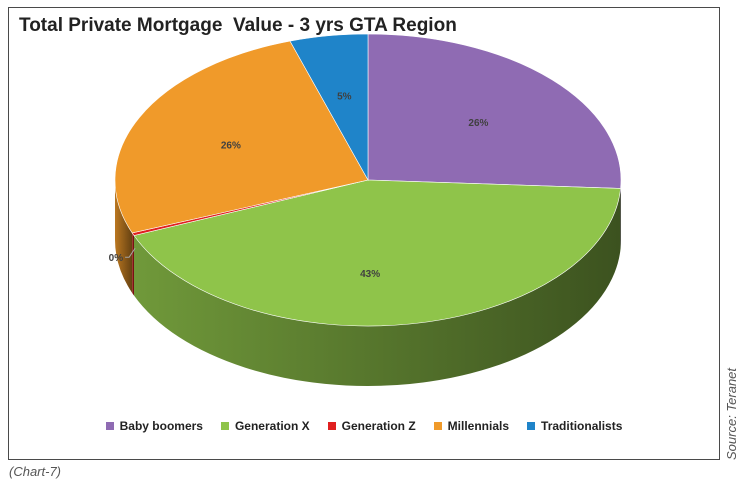 The image size is (752, 487). Describe the element at coordinates (582, 426) in the screenshot. I see `legend-label: Traditionalists` at that location.